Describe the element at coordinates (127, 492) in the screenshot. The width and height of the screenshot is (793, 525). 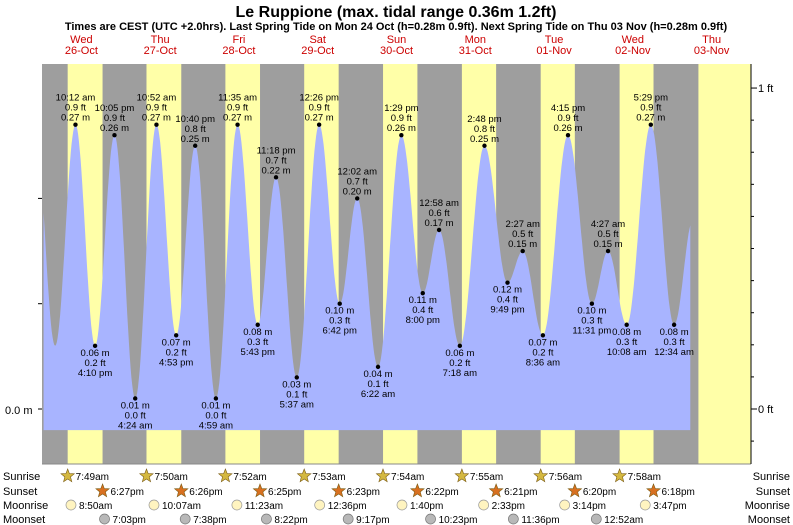
I see `sunset-time: 6:27pm` at that location.